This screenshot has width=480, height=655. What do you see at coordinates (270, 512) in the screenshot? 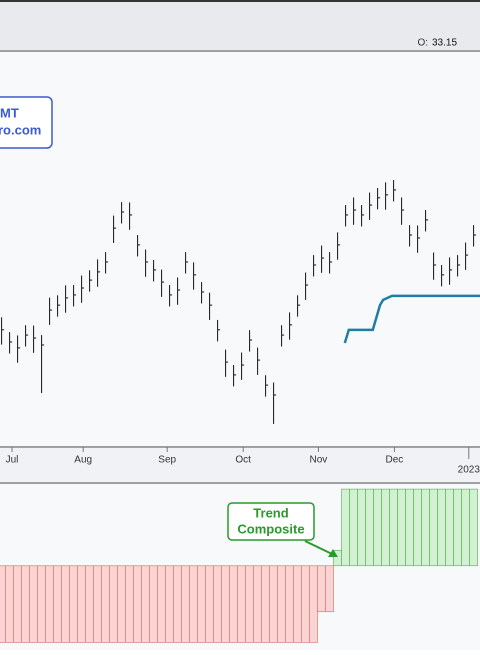
I see `annotation-text: Trend` at bounding box center [270, 512].